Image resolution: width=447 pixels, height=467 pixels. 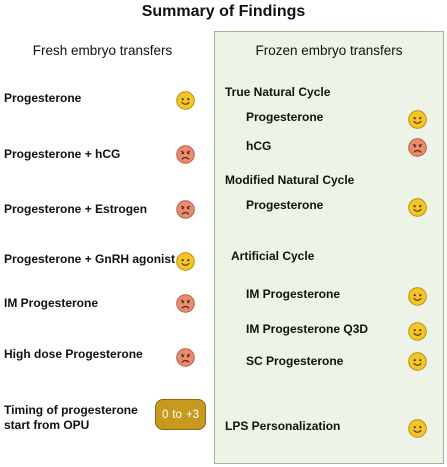 What do you see at coordinates (165, 414) in the screenshot?
I see `range-from: 0` at bounding box center [165, 414].